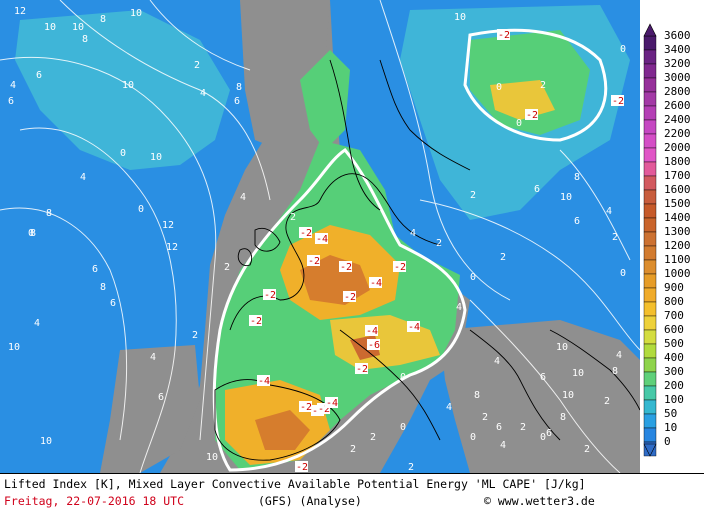 This screenshot has height=514, width=704. I want to click on legend-level-label: 1700, so click(677, 175).